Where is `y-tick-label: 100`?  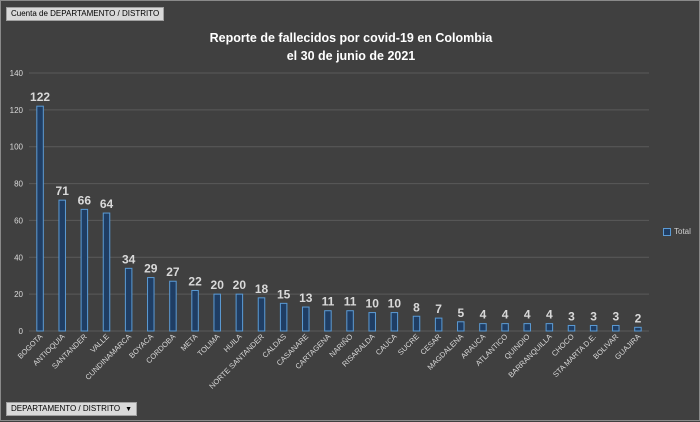 y-tick-label: 100 is located at coordinates (17, 147).